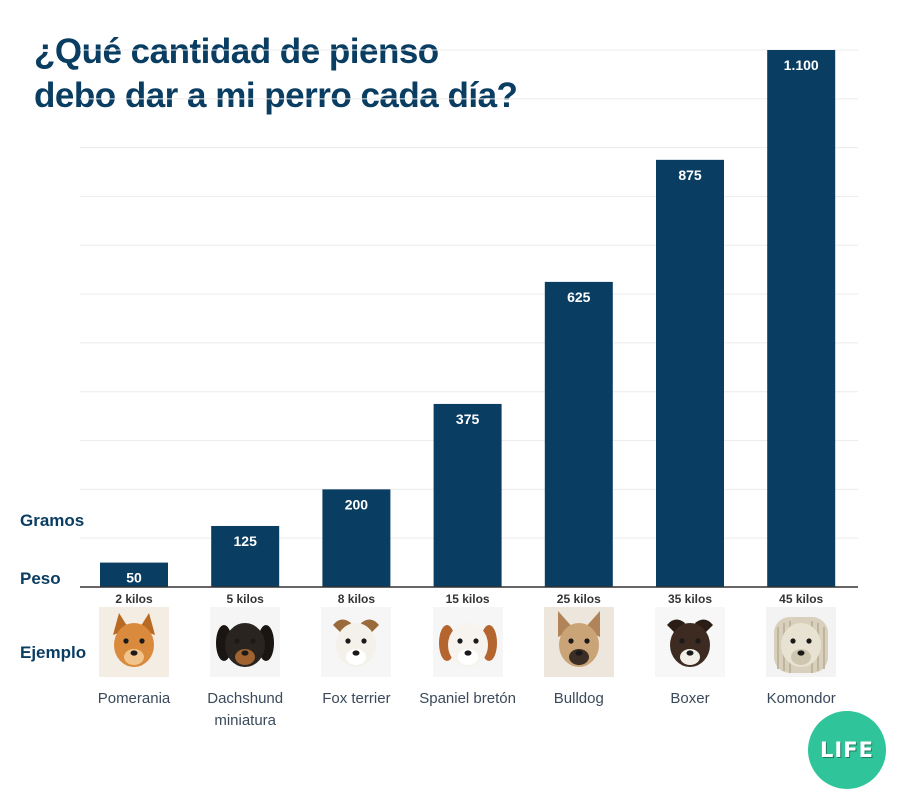  Describe the element at coordinates (246, 541) in the screenshot. I see `bar-value-label: 125` at that location.